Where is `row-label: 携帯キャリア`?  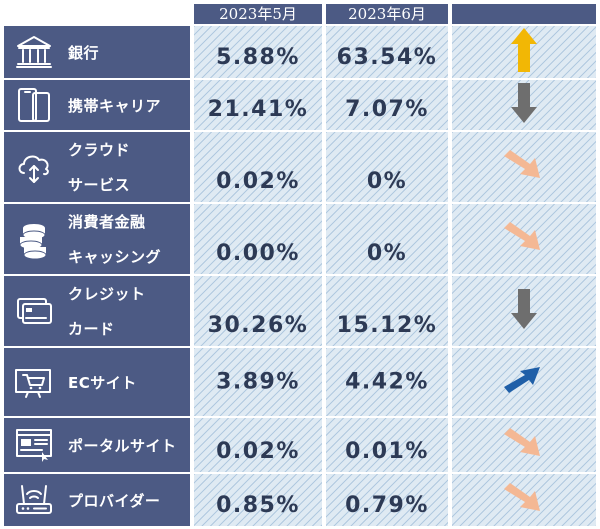 row-label: 携帯キャリア is located at coordinates (114, 105).